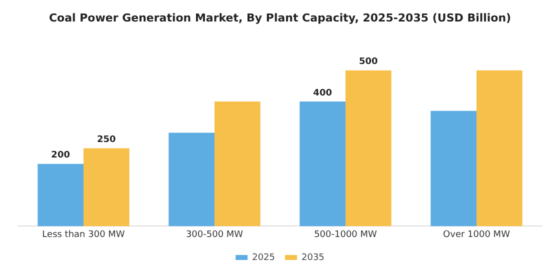 The width and height of the screenshot is (560, 280). I want to click on x-tick-label: 300-500 MW, so click(215, 235).